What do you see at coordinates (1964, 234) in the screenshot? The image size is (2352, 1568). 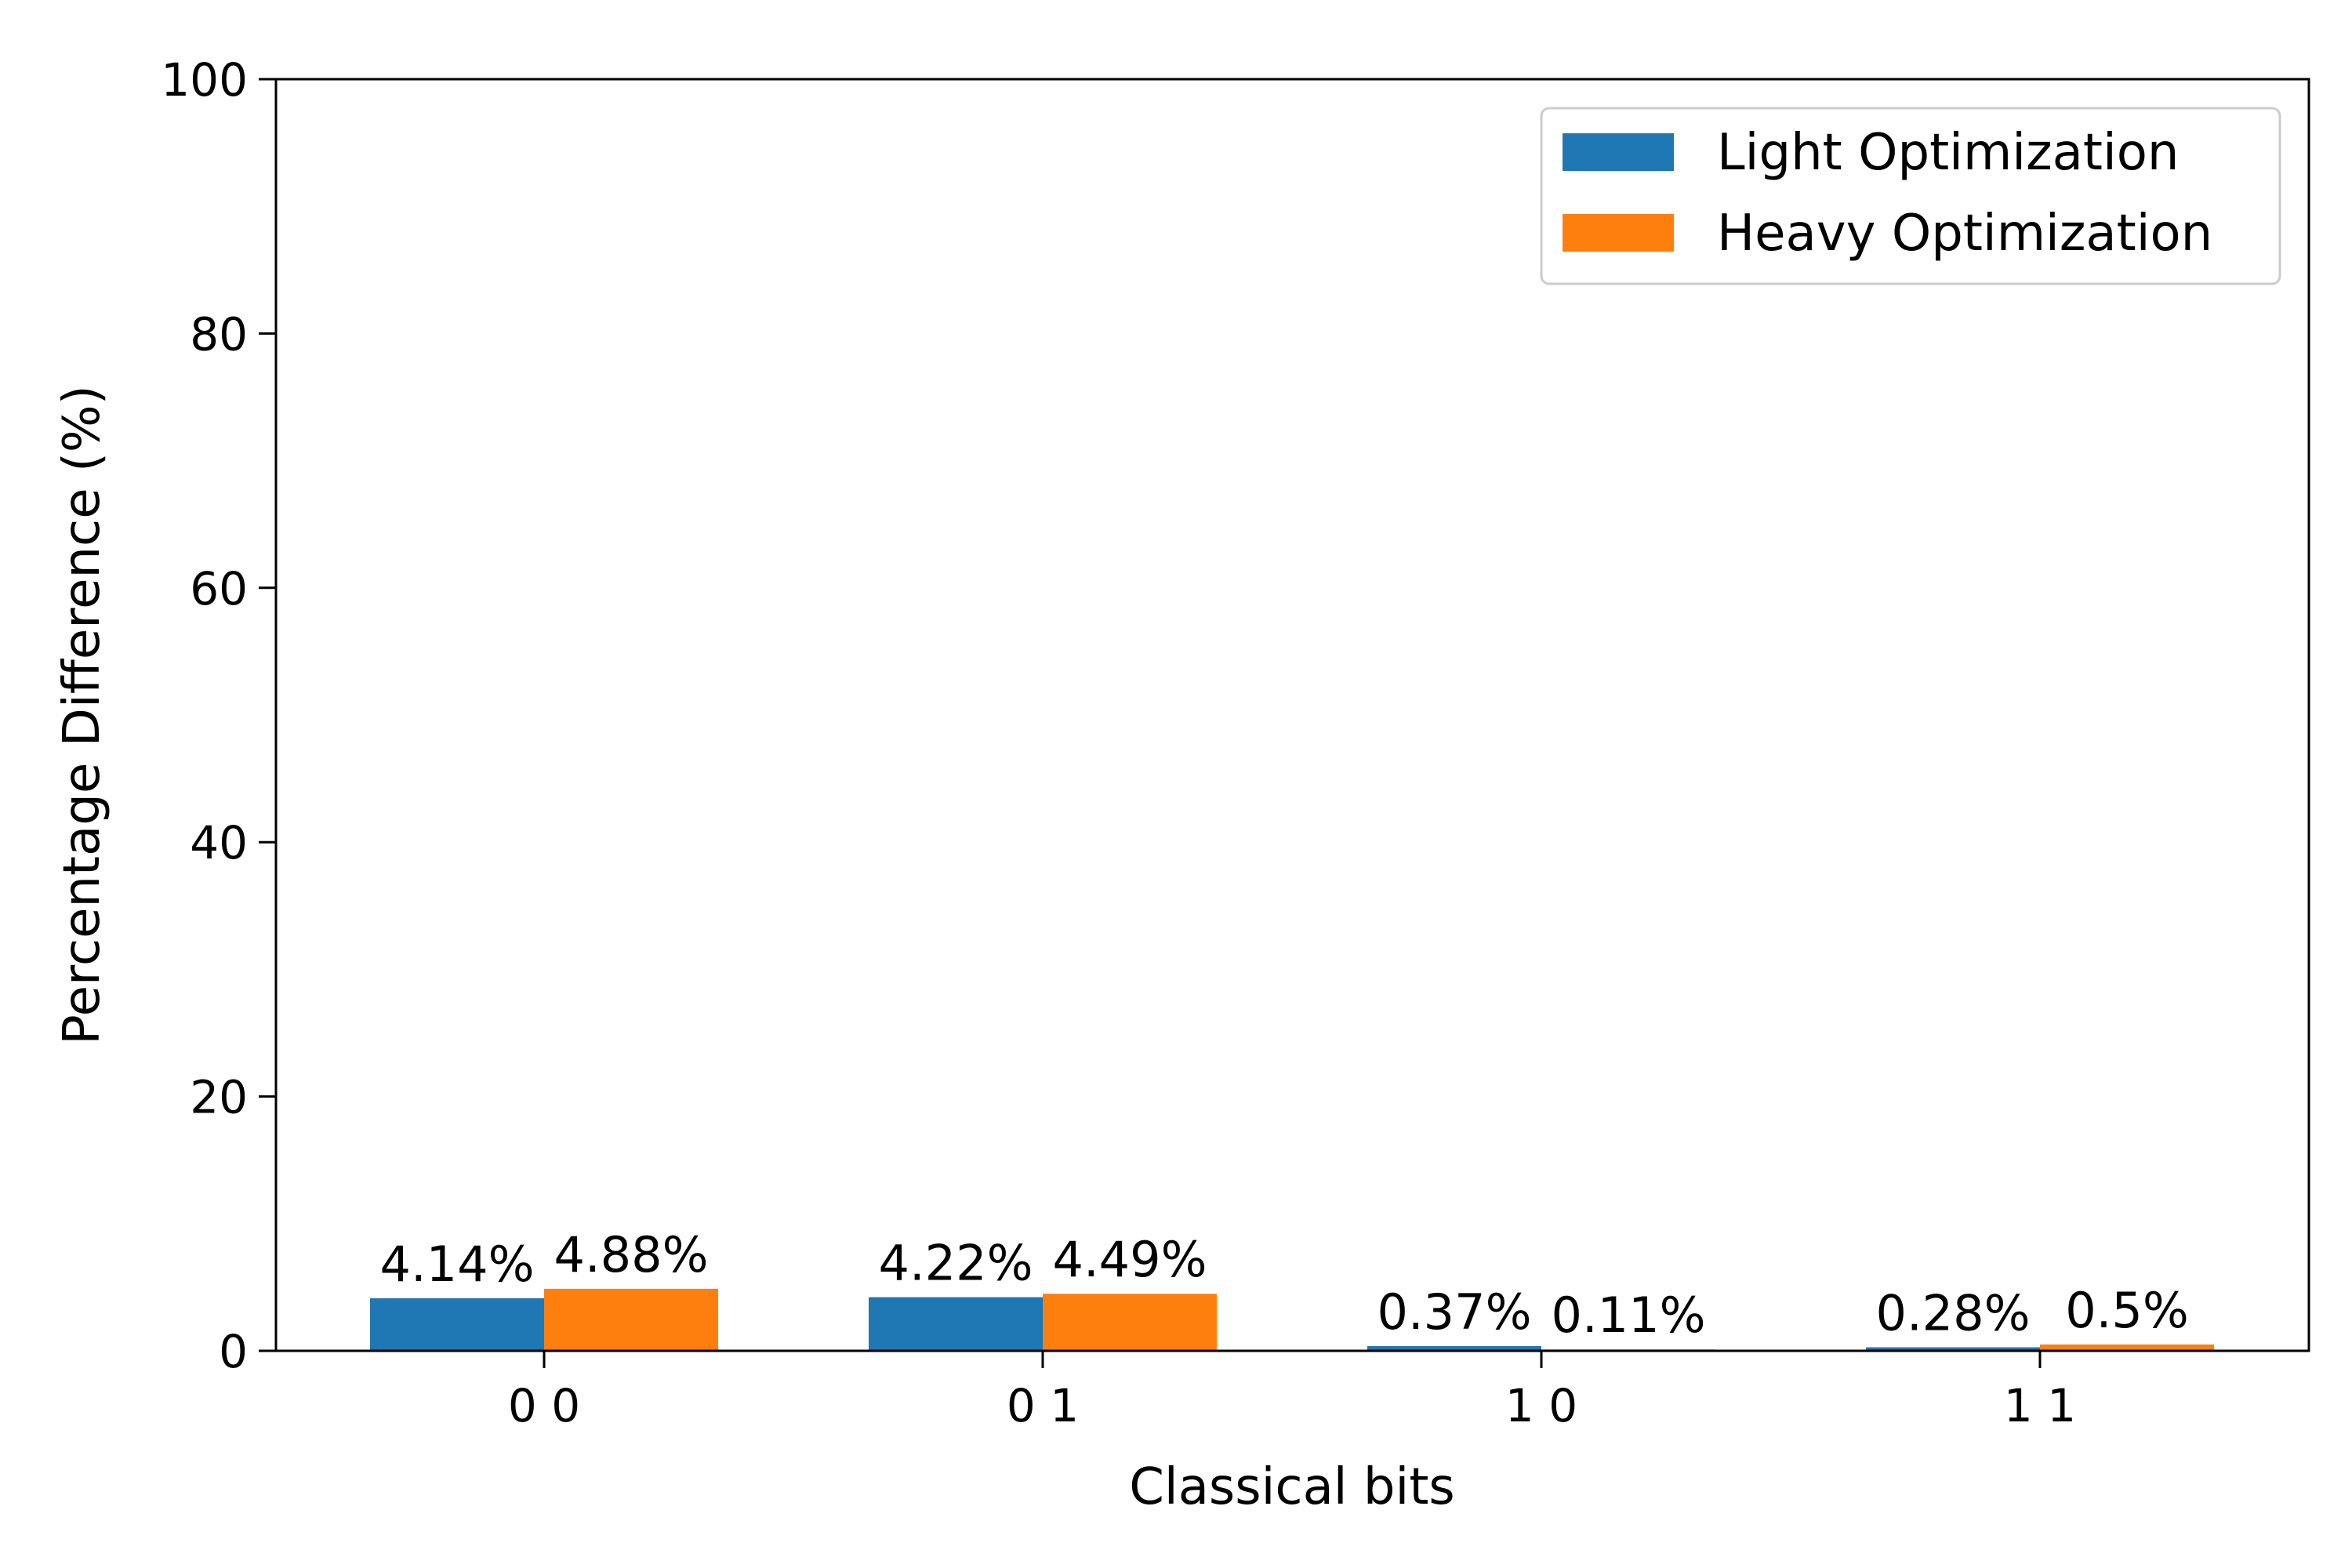 I see `legend-label-heavy: Heavy Optimization` at bounding box center [1964, 234].